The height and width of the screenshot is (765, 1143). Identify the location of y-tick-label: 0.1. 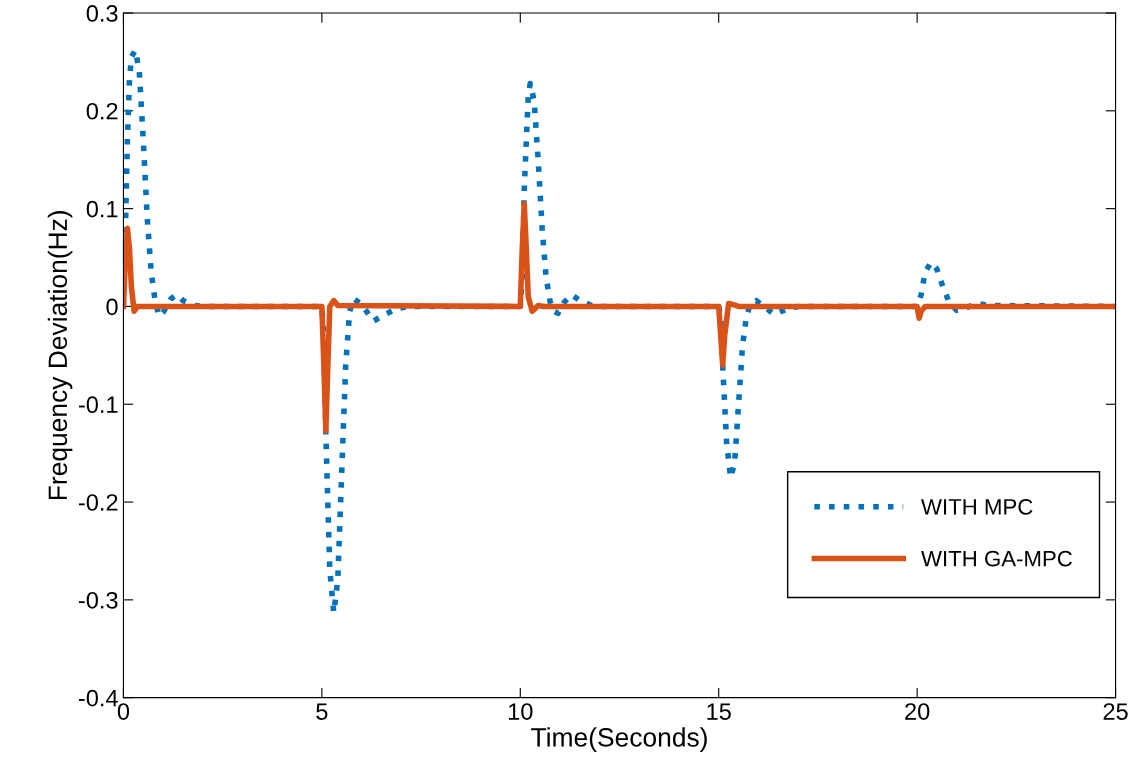
(102, 209).